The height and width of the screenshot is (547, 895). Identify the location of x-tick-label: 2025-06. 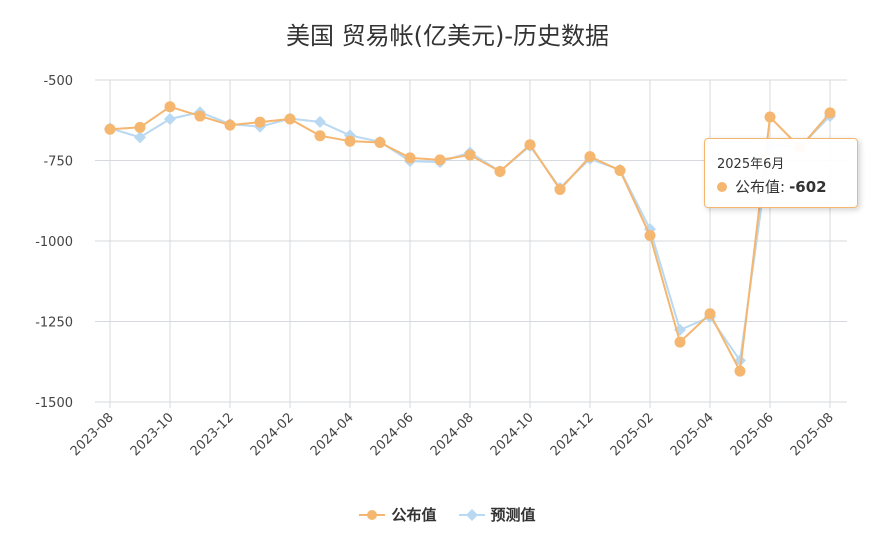
(752, 434).